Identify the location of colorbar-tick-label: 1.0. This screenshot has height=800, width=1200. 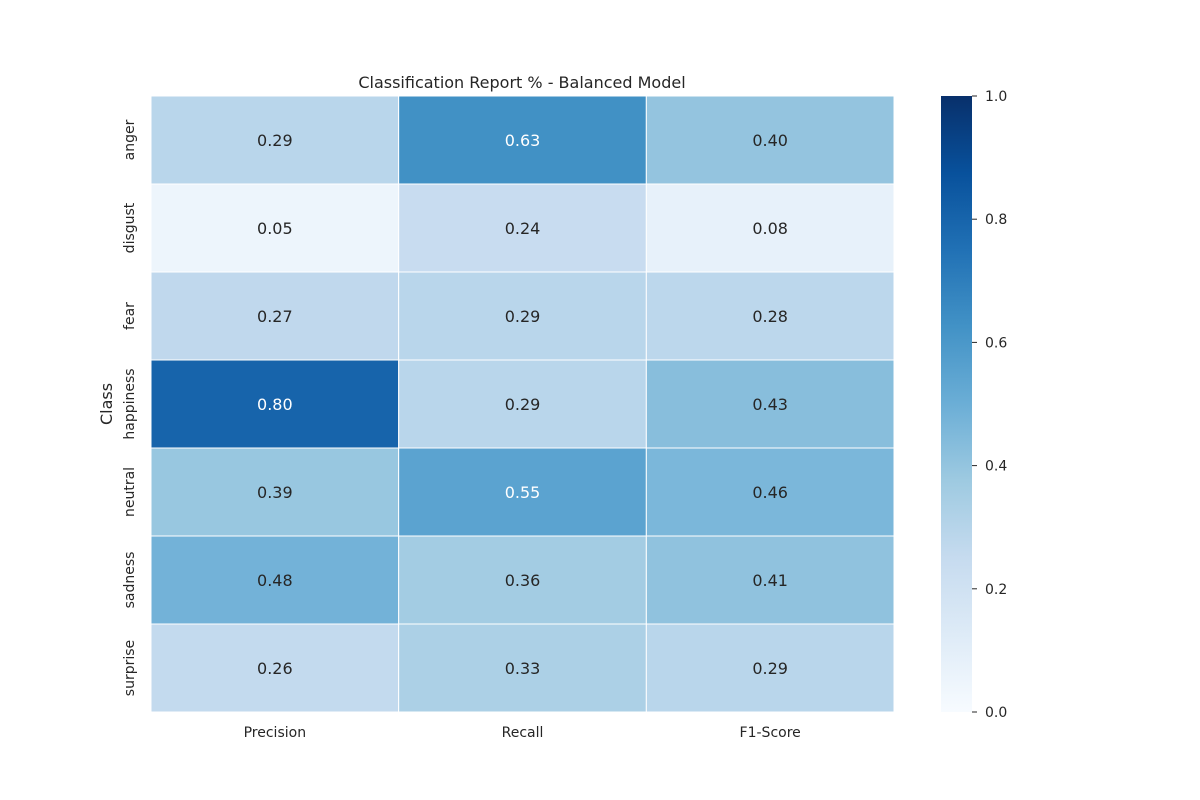
(996, 97).